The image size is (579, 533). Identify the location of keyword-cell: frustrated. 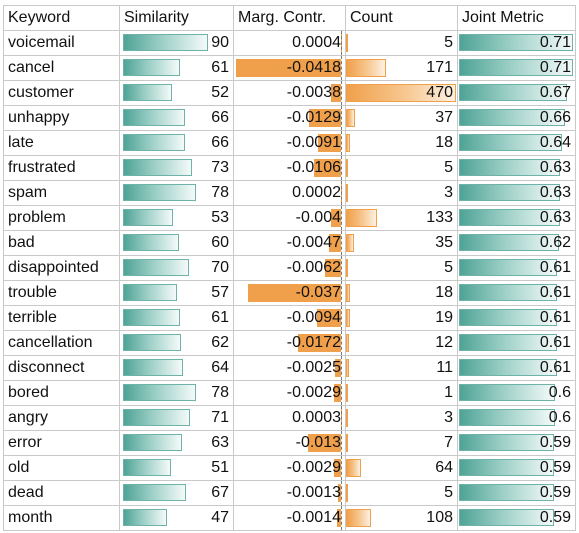
(61, 168).